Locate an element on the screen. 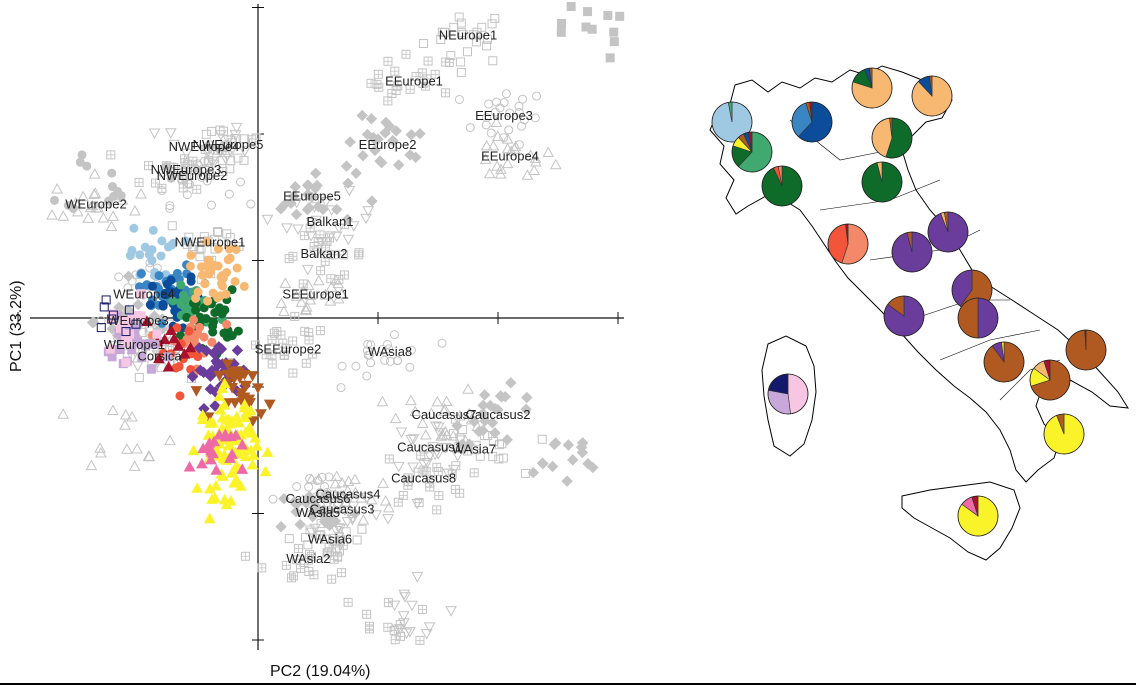  reference-label: Caucasus7 is located at coordinates (443, 414).